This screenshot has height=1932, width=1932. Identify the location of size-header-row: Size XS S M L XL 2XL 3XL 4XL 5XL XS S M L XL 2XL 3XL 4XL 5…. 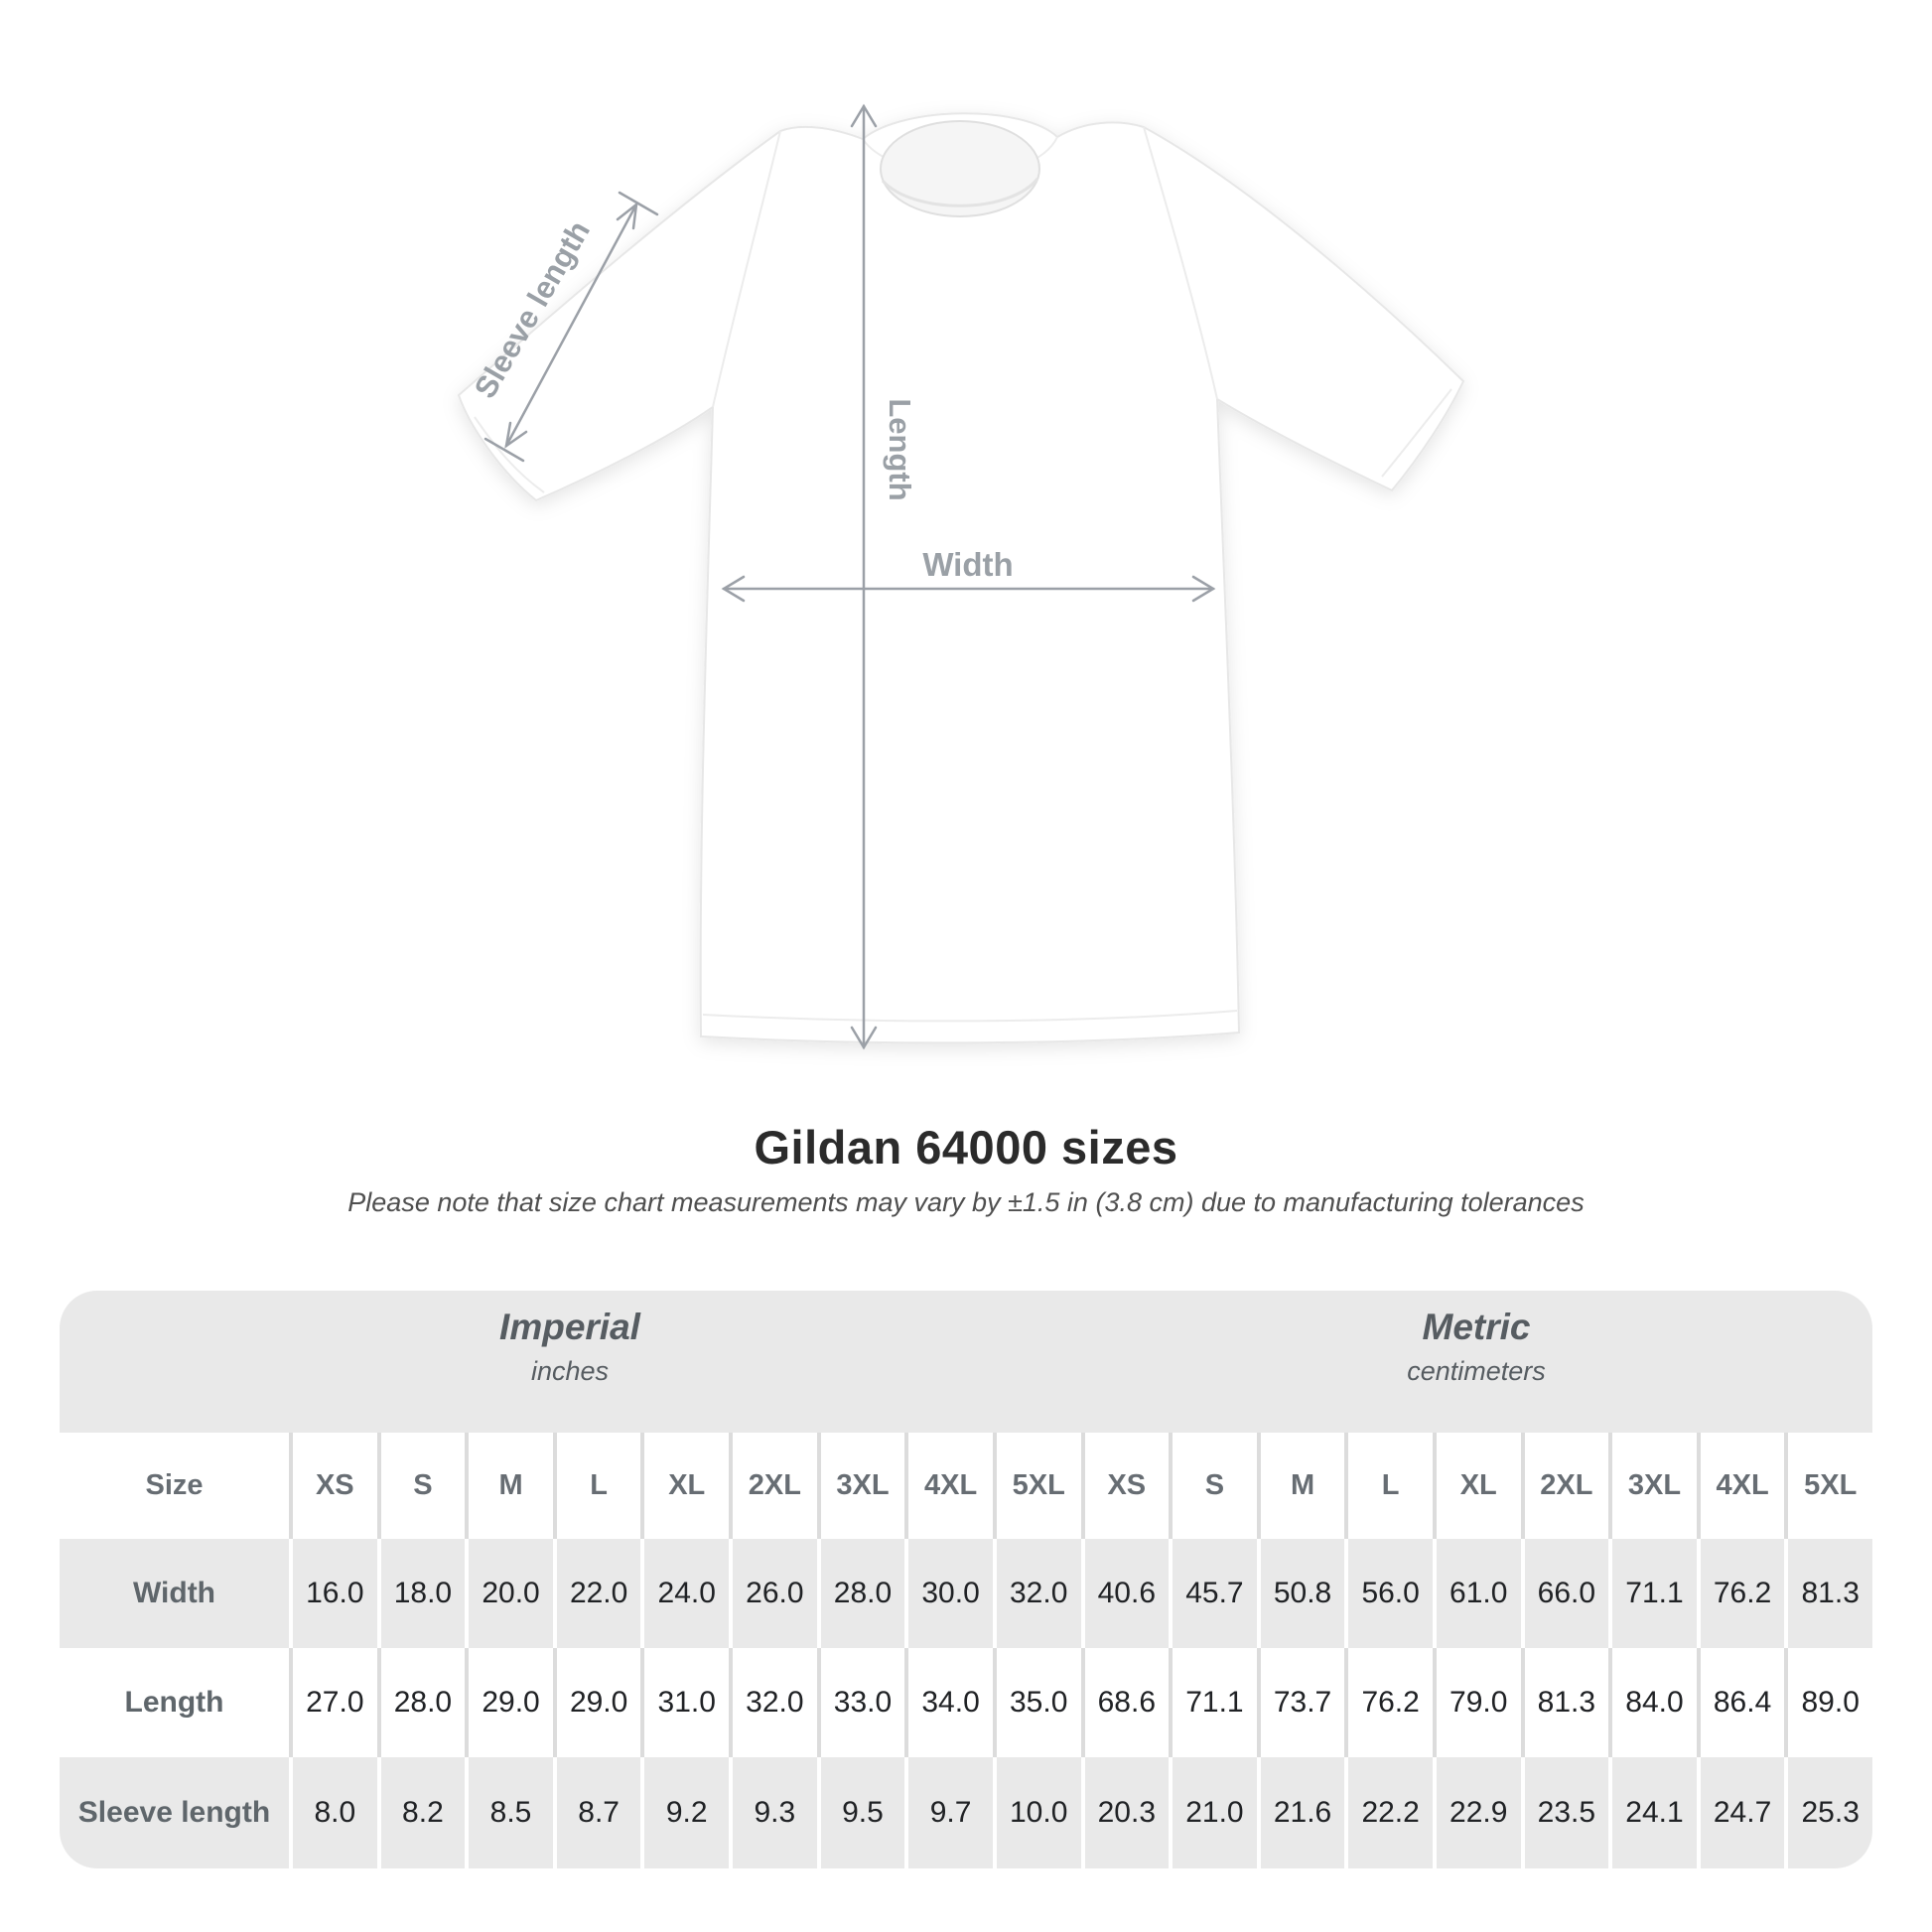
(966, 1486).